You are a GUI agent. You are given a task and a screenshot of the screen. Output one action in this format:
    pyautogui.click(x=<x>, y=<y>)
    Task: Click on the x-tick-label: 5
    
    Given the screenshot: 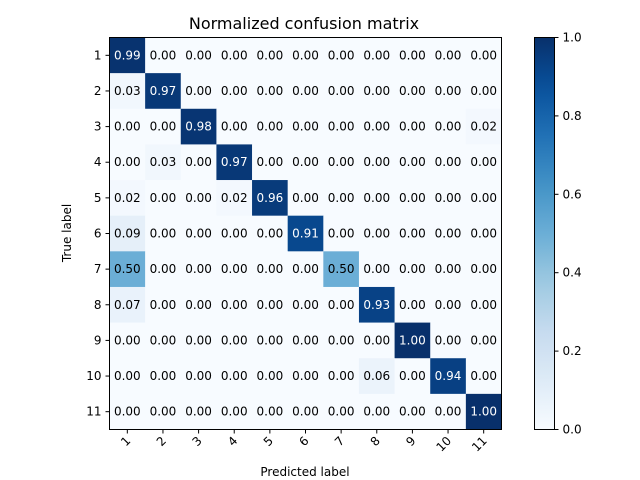 What is the action you would take?
    pyautogui.click(x=268, y=441)
    